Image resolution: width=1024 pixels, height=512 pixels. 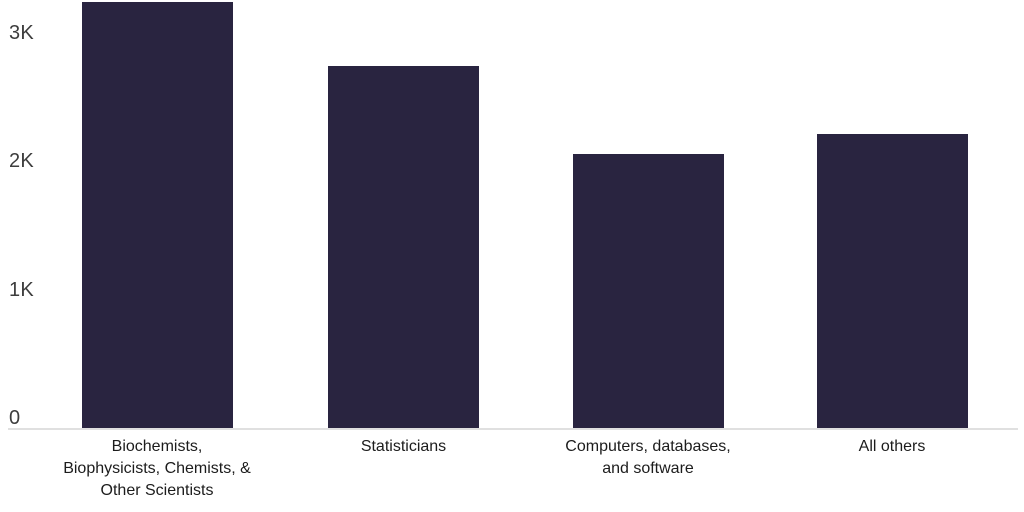 What do you see at coordinates (21, 33) in the screenshot?
I see `y-tick-label-3k: 3K` at bounding box center [21, 33].